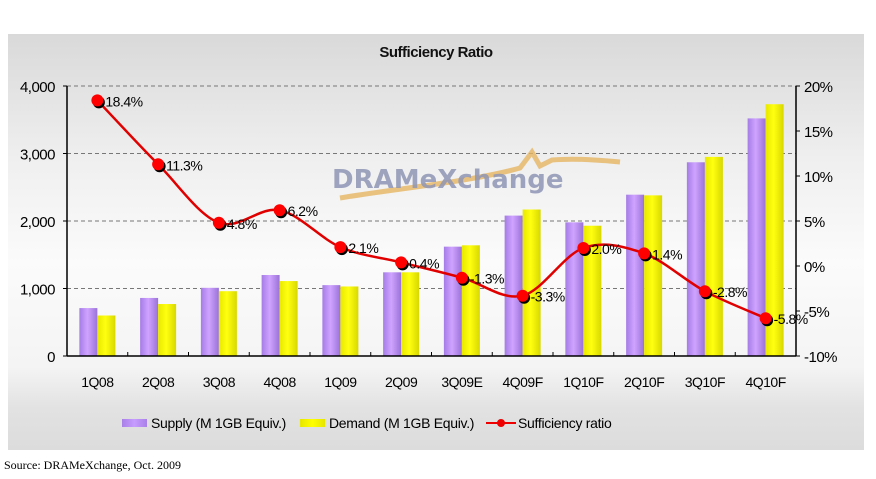  What do you see at coordinates (814, 267) in the screenshot?
I see `right-tick-label: 0%` at bounding box center [814, 267].